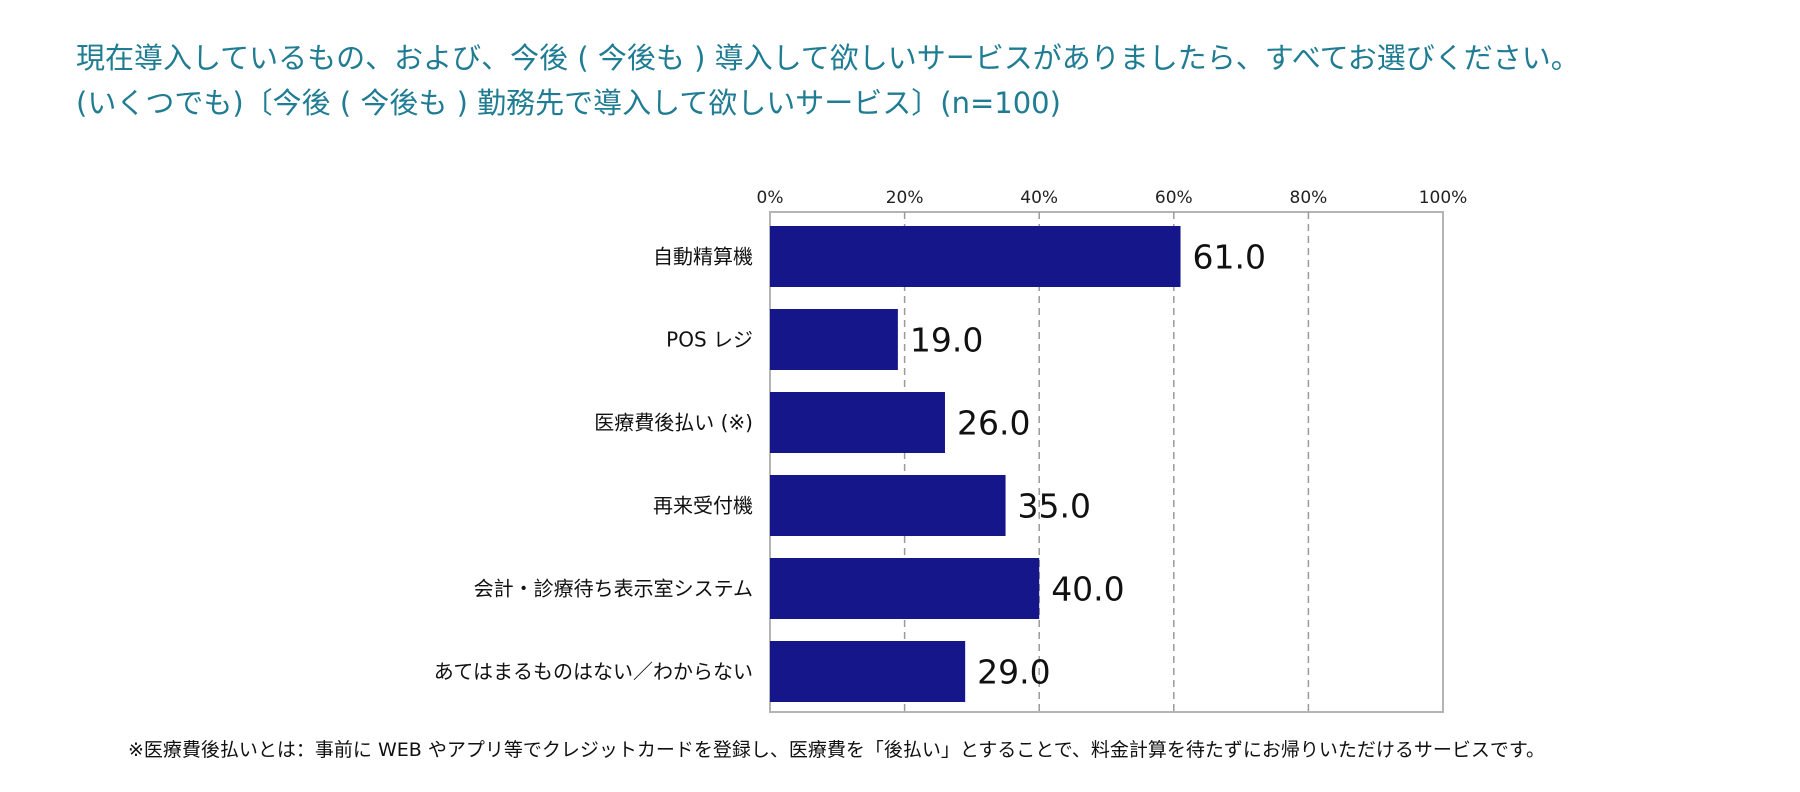 This screenshot has width=1800, height=792. Describe the element at coordinates (1013, 672) in the screenshot. I see `value-label: 29.0` at that location.